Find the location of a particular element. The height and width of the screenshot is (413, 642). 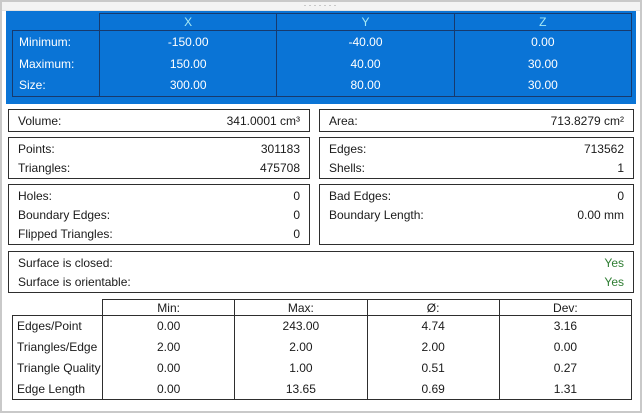

table-row-edges-point: Edges/Point 0.00 243.00 4.74 3.16 is located at coordinates (322, 326).